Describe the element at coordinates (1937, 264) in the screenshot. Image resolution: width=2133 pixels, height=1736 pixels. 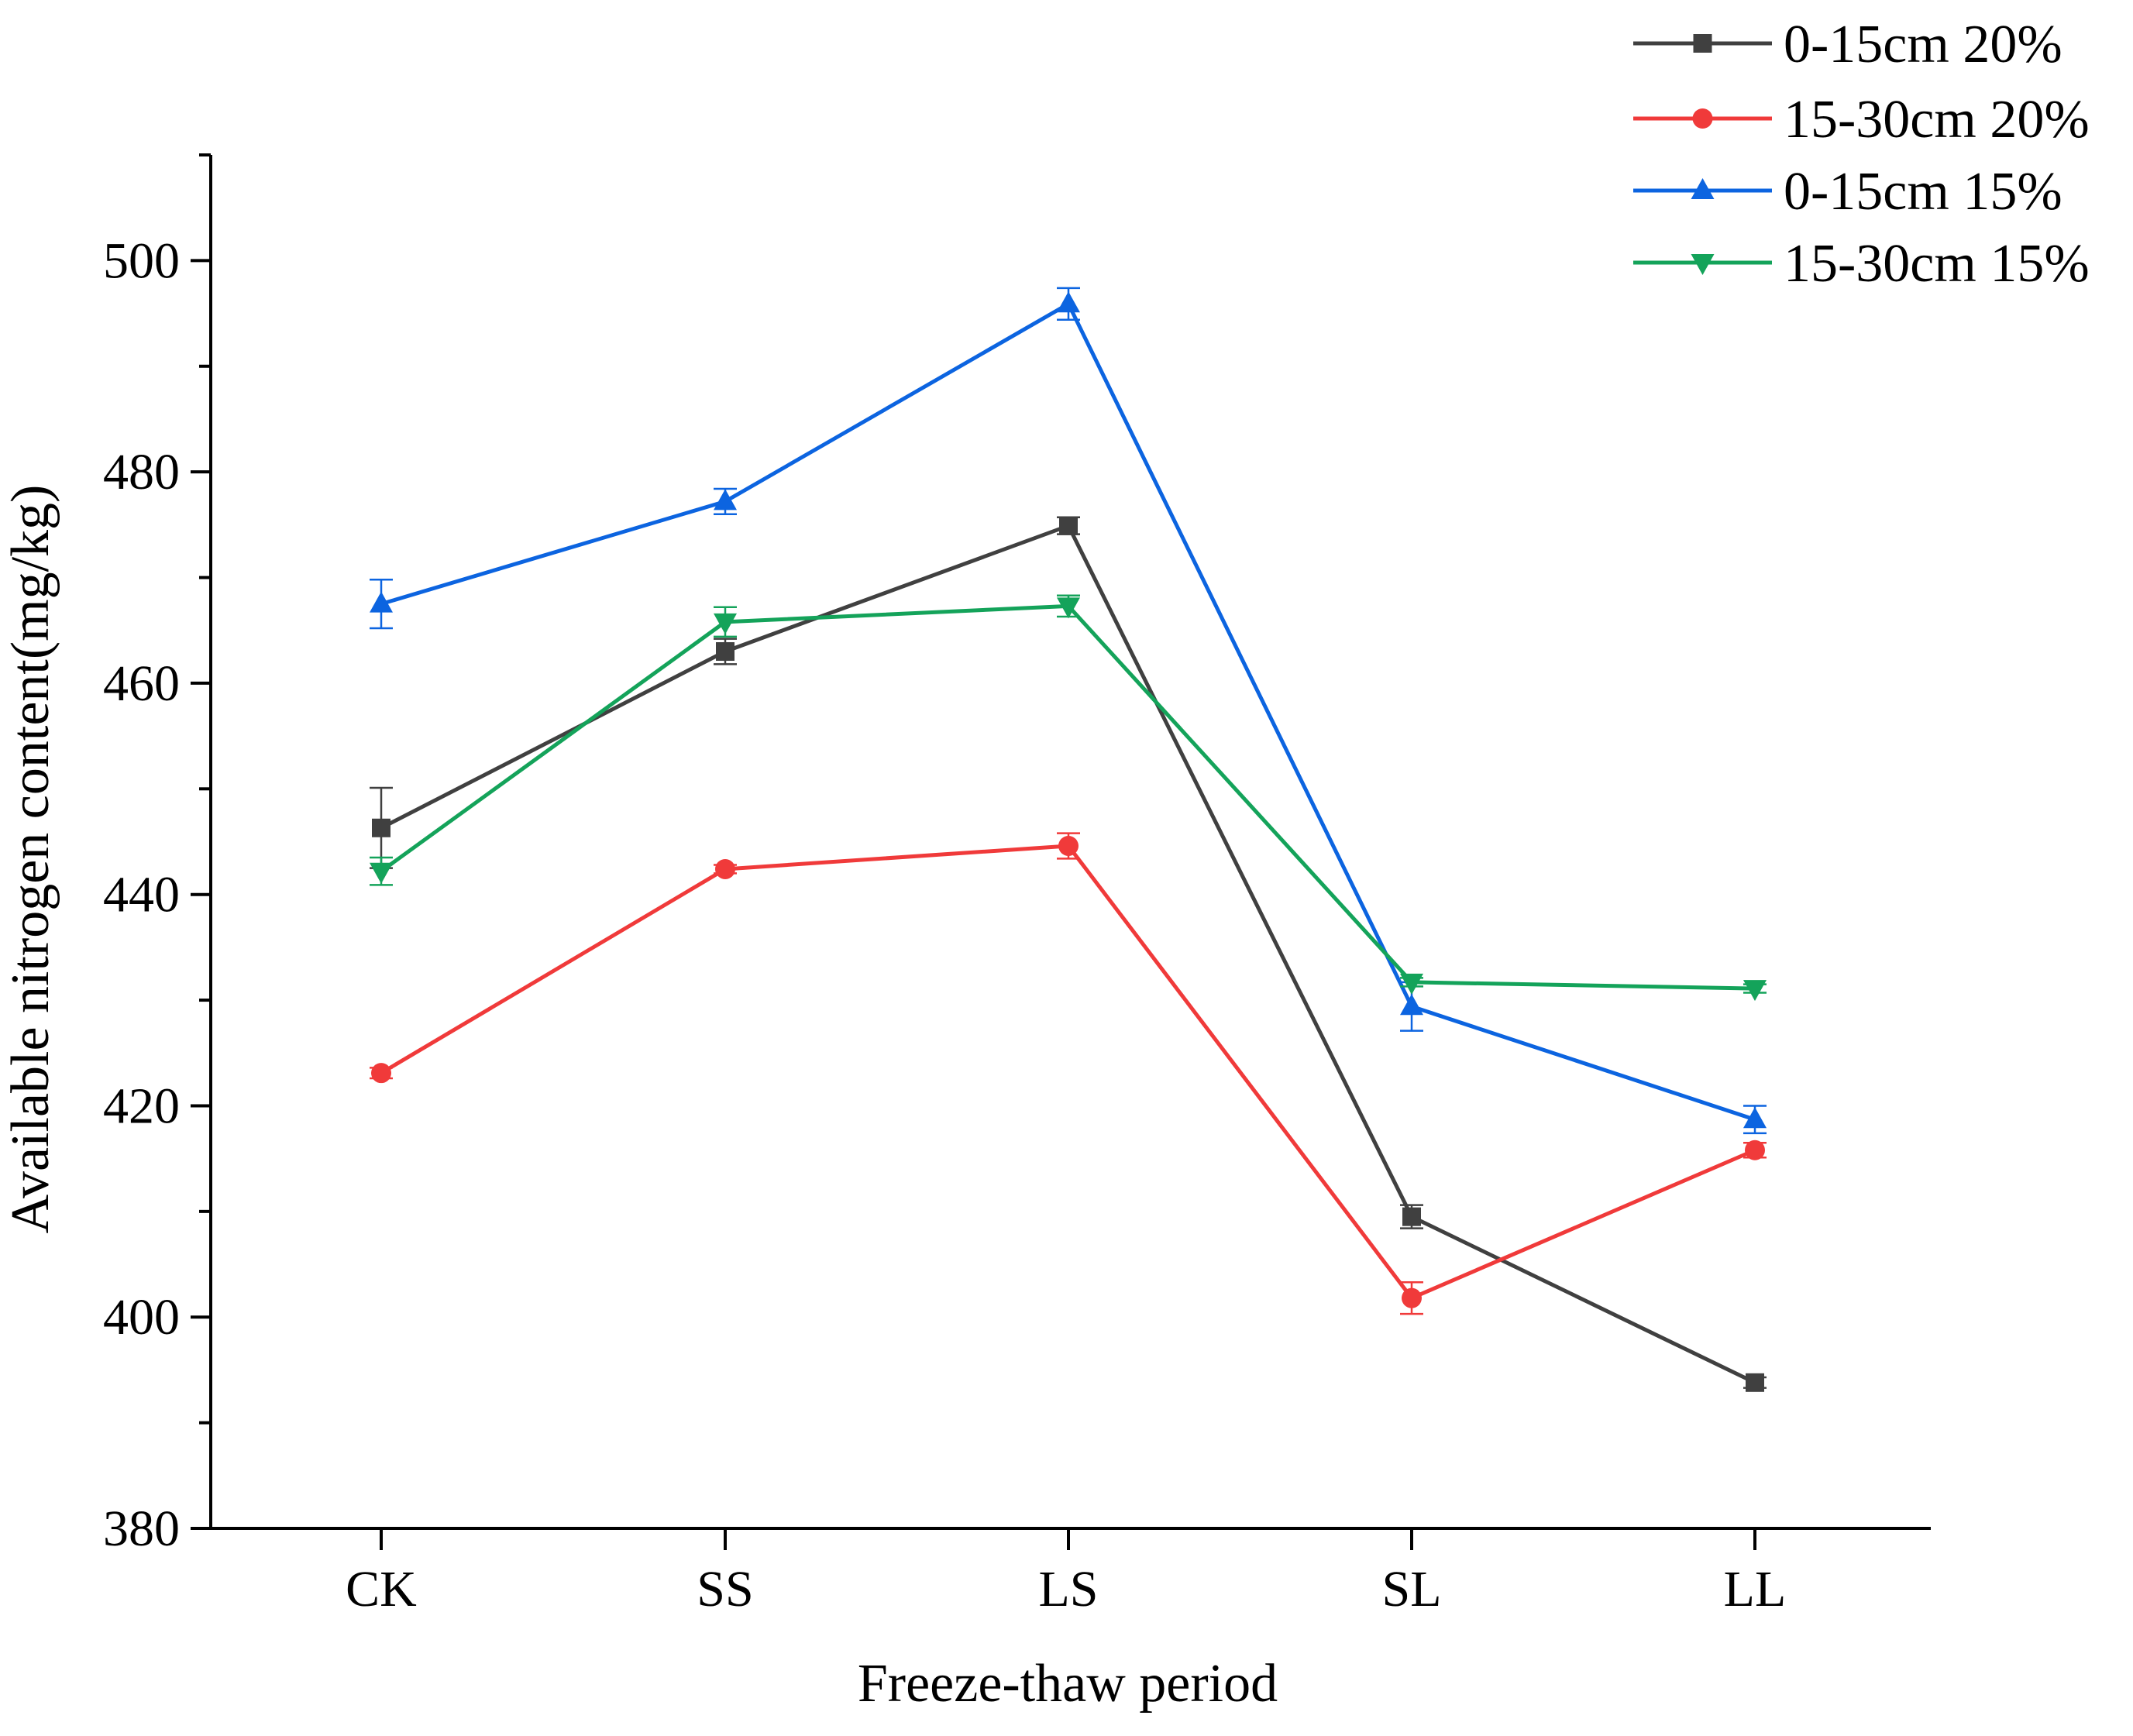
I see `legend-label: 15-30cm 15%` at that location.